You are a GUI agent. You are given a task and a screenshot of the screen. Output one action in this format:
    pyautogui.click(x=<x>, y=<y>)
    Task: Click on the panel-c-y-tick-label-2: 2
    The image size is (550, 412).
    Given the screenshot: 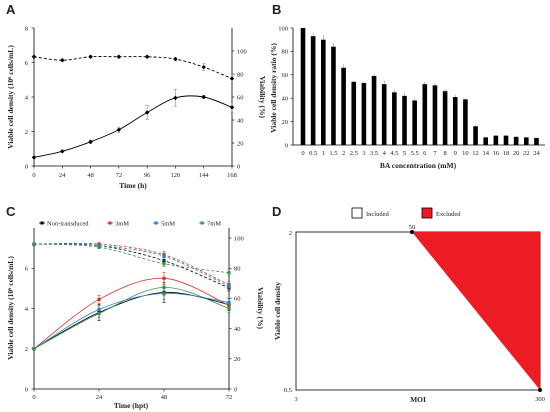 What is the action you would take?
    pyautogui.click(x=26, y=349)
    